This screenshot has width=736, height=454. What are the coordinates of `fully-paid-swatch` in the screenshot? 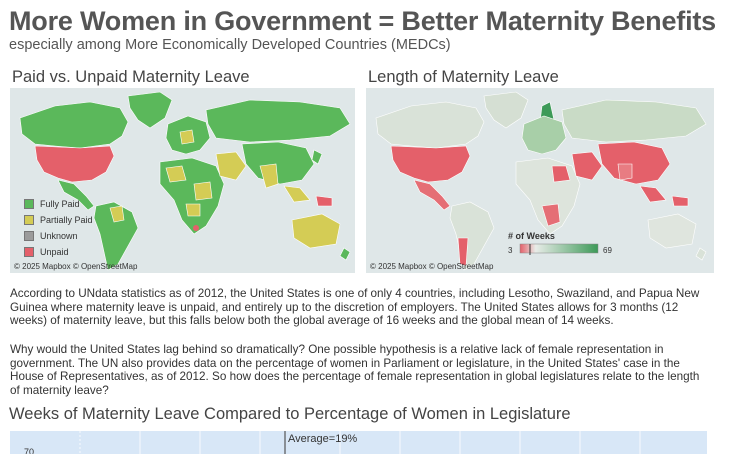 It's located at (29, 204).